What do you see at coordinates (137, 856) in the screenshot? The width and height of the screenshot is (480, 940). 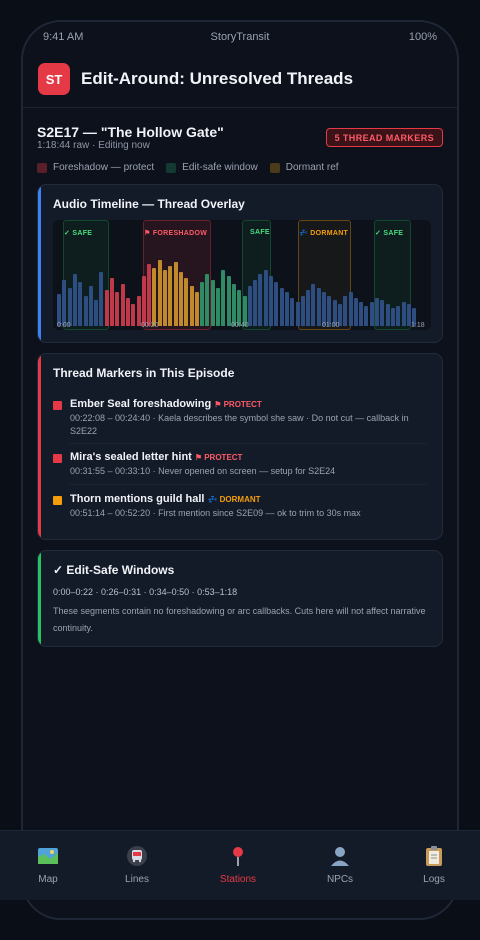 I see `train-icon` at bounding box center [137, 856].